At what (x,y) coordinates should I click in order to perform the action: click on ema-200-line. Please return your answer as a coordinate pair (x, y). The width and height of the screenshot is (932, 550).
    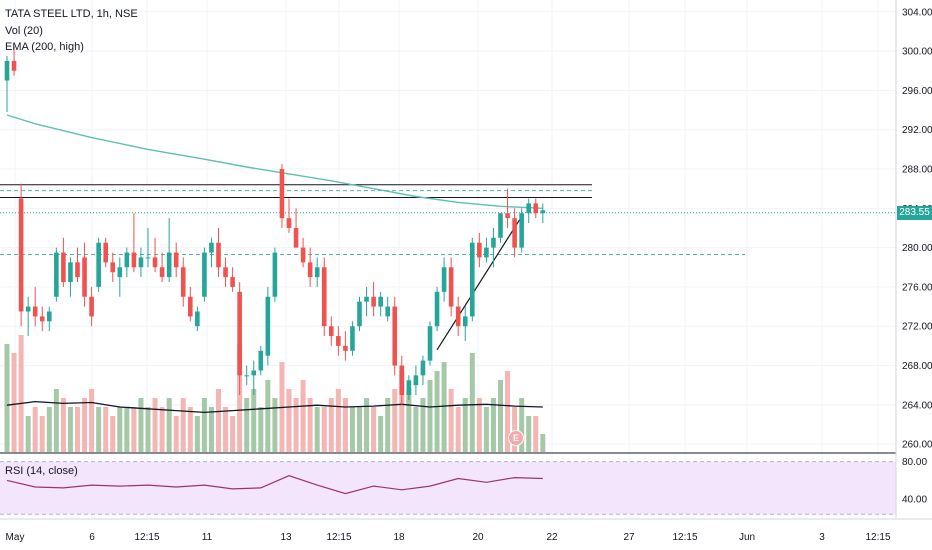
    Looking at the image, I should click on (274, 161).